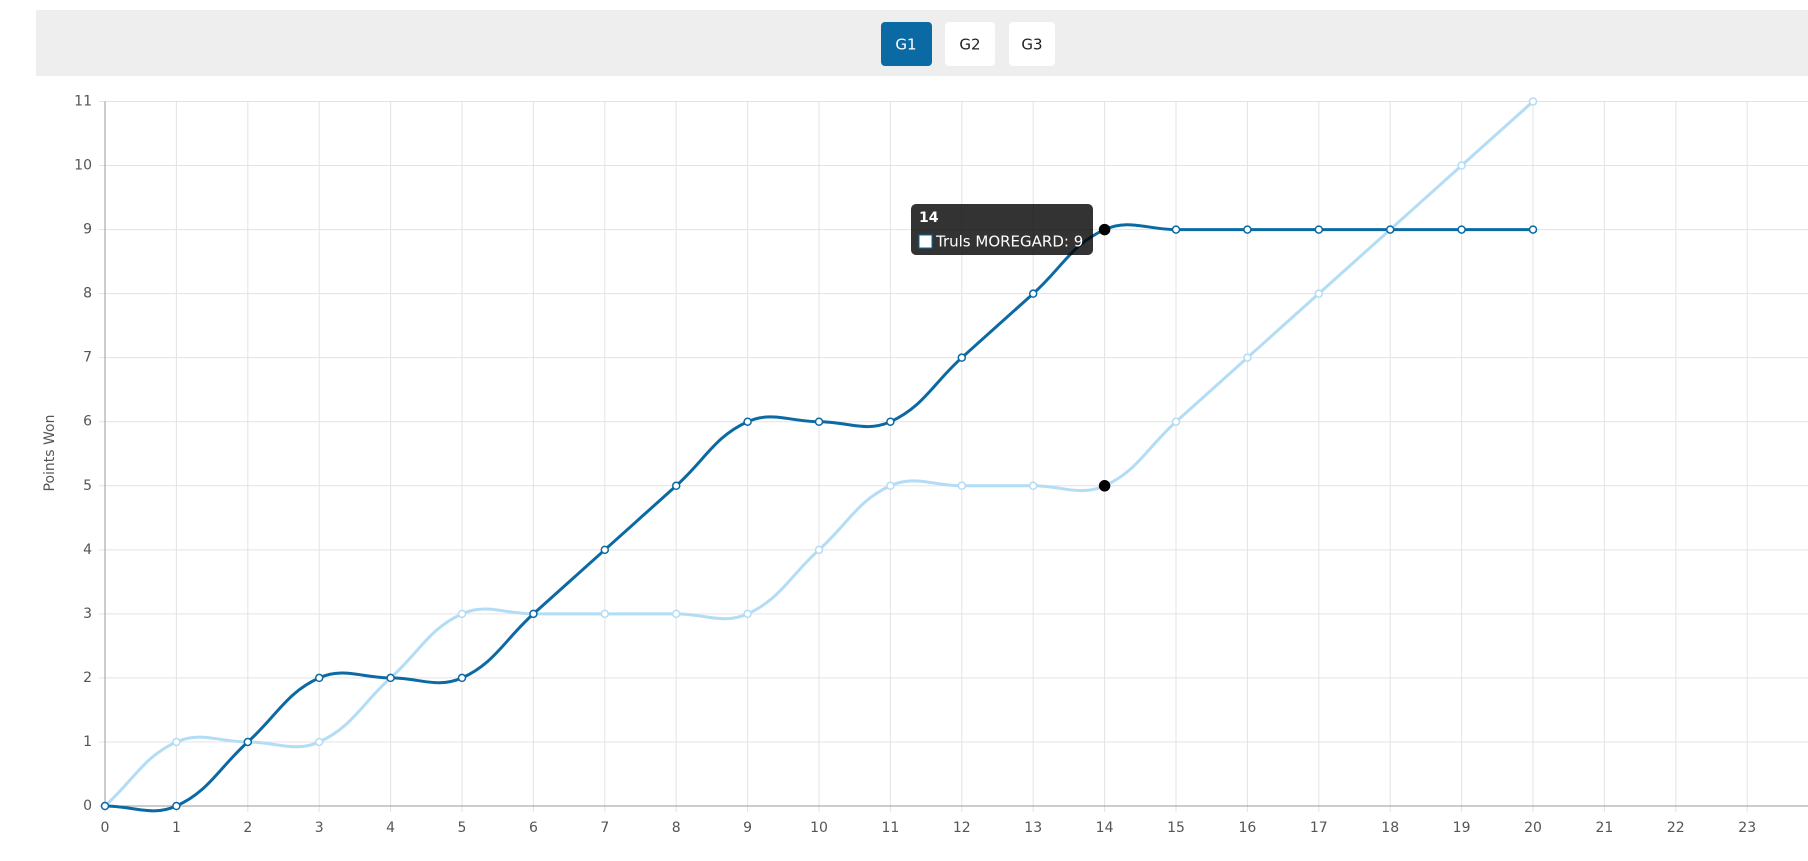  I want to click on button-label: G1, so click(905, 45).